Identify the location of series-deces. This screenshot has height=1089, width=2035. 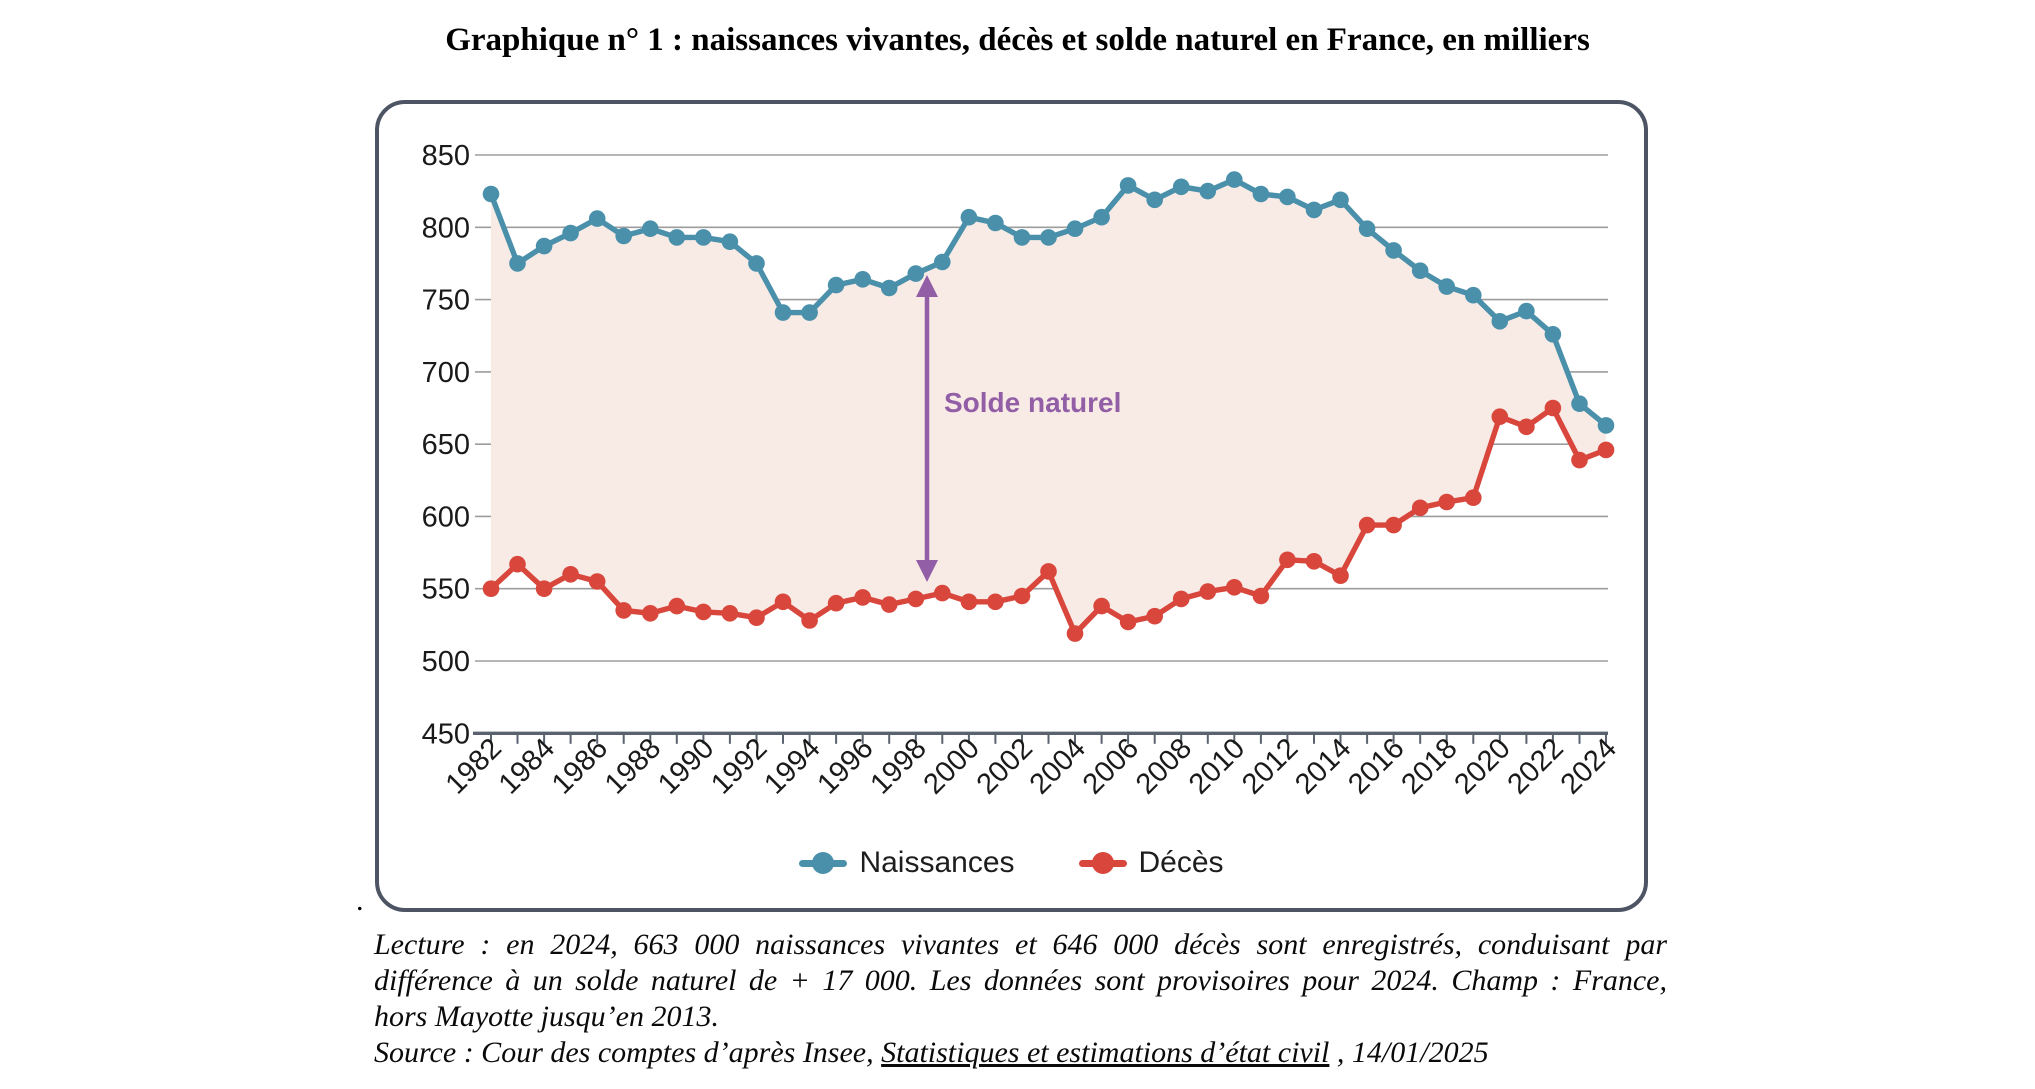
(1048, 520).